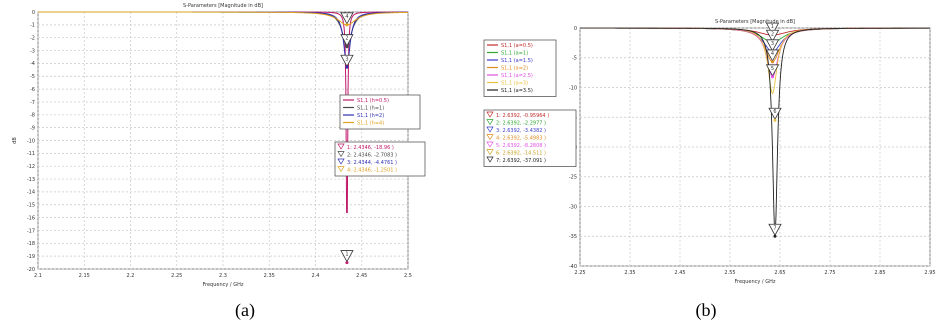 The width and height of the screenshot is (940, 329). Describe the element at coordinates (223, 285) in the screenshot. I see `x-axis-label: Frequency / GHz` at that location.